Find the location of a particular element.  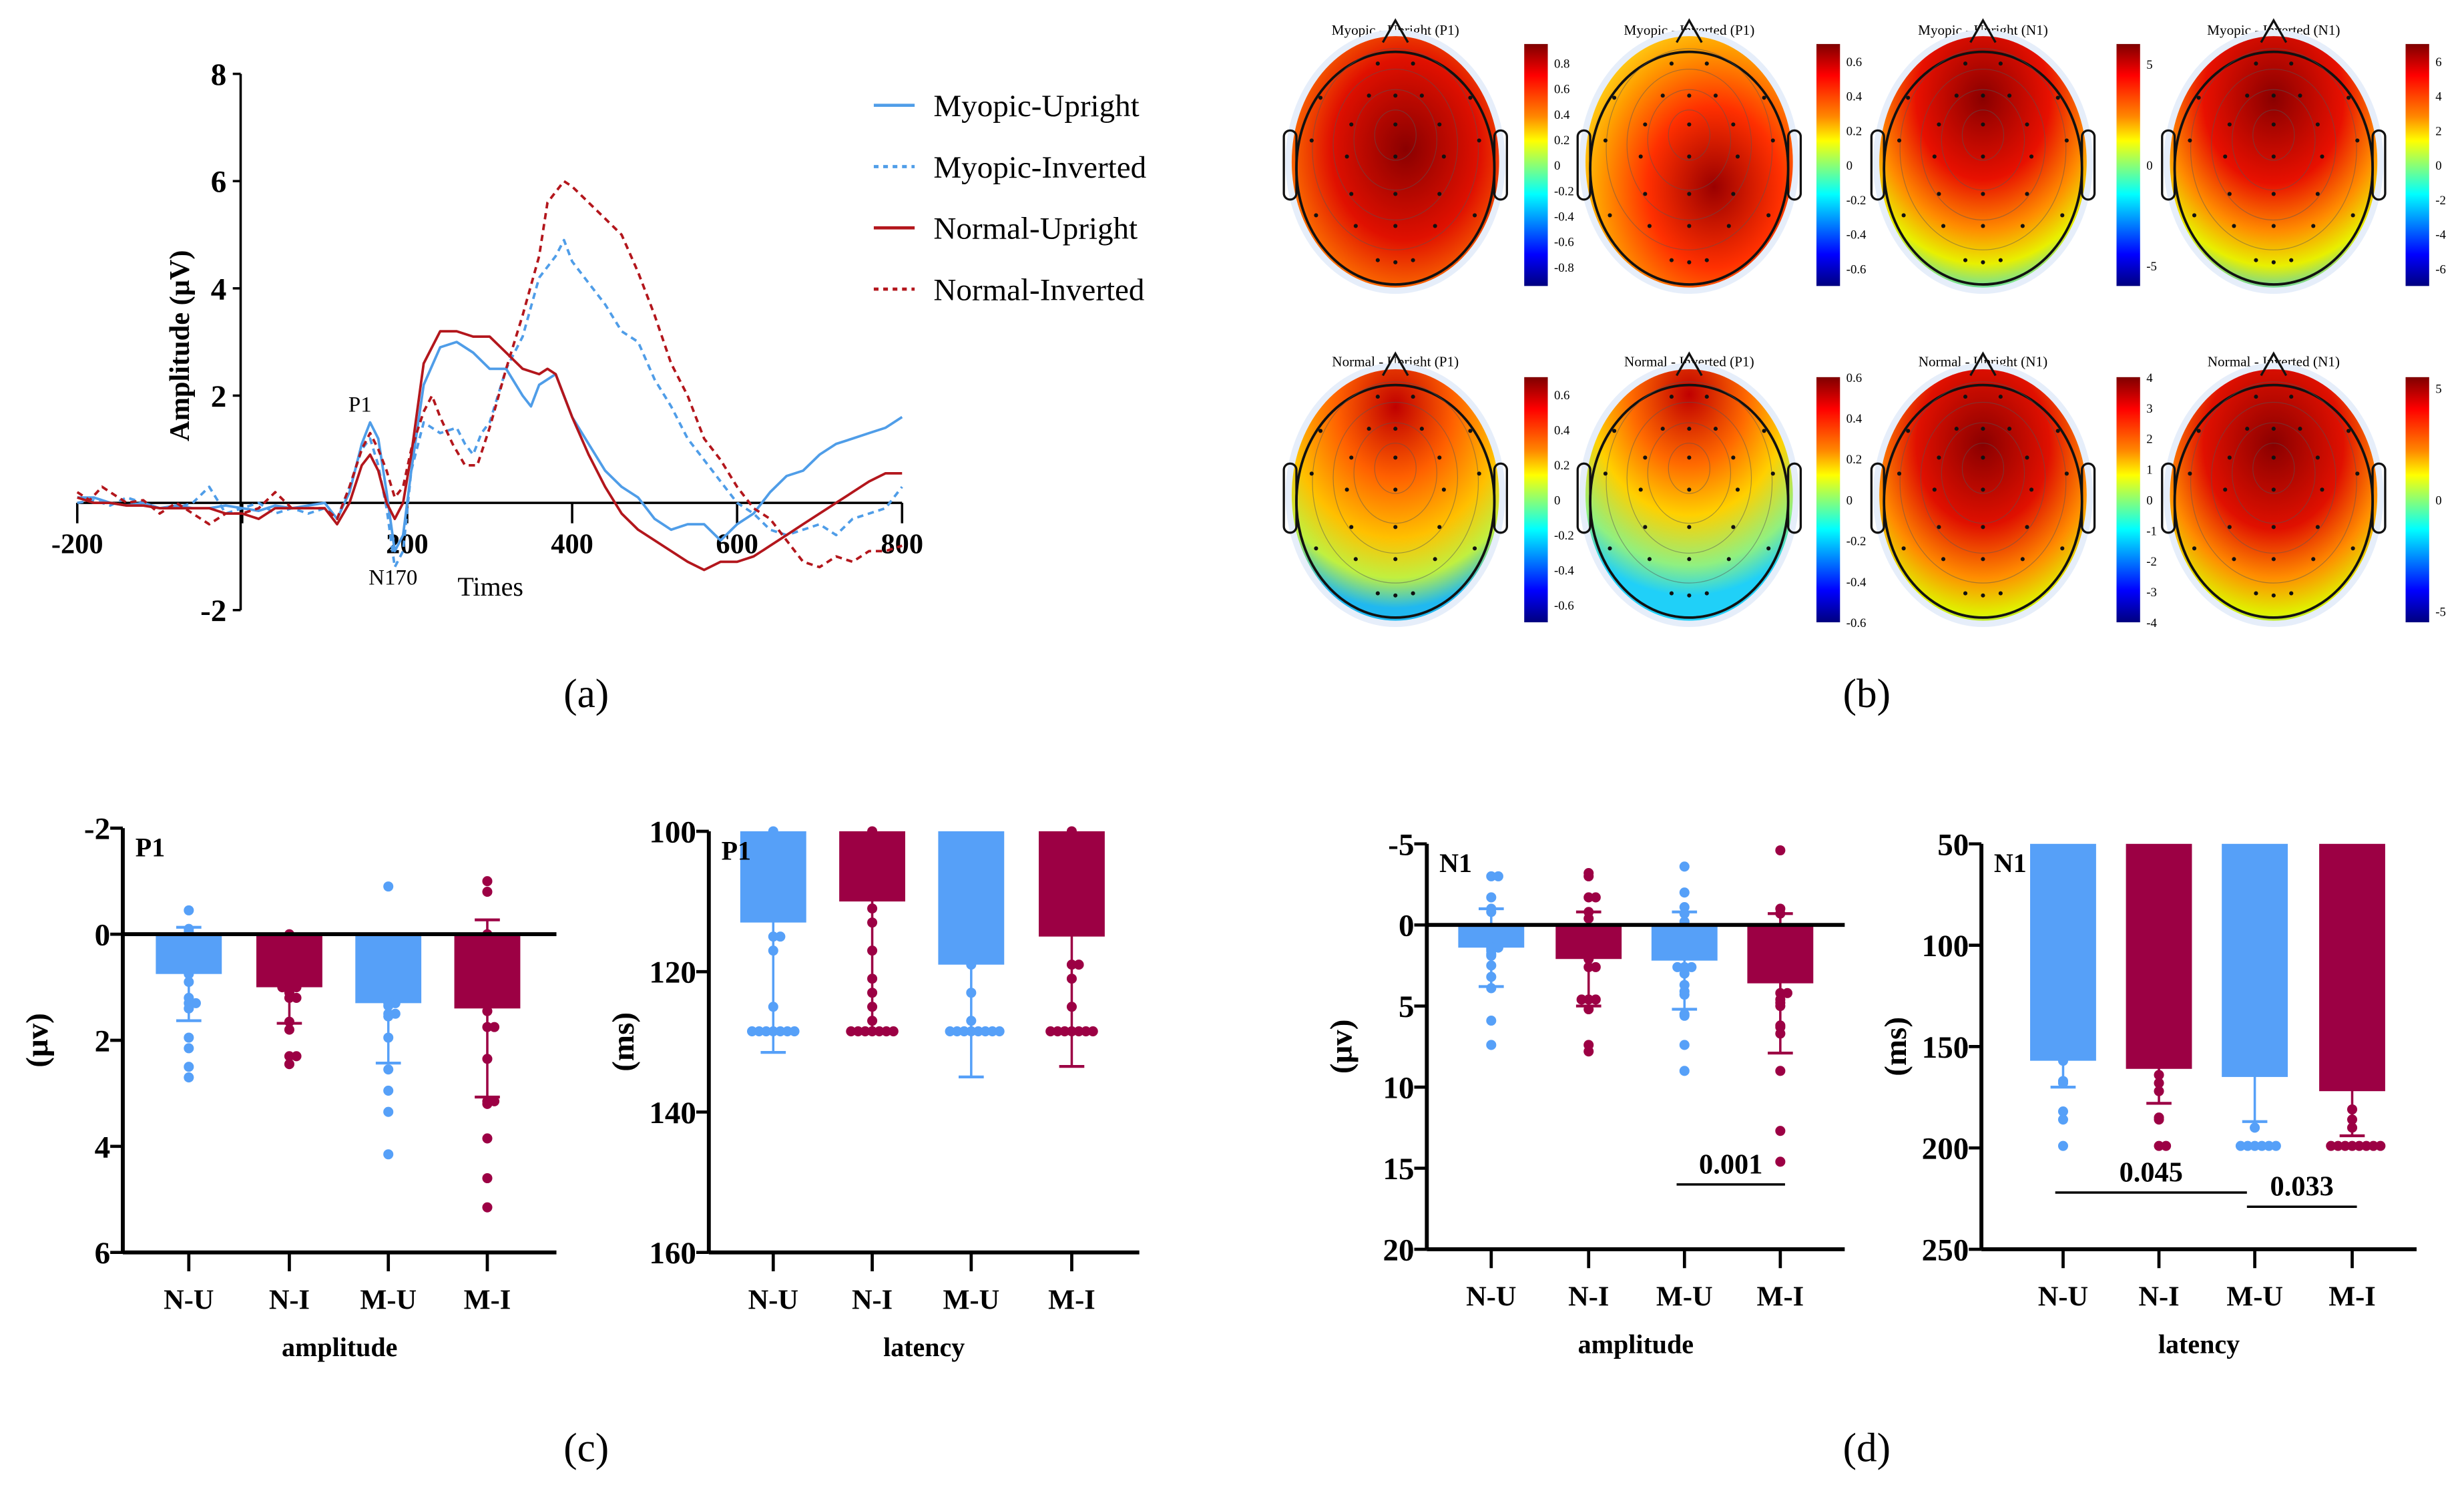

panel-label-a: (a) is located at coordinates (586, 694).